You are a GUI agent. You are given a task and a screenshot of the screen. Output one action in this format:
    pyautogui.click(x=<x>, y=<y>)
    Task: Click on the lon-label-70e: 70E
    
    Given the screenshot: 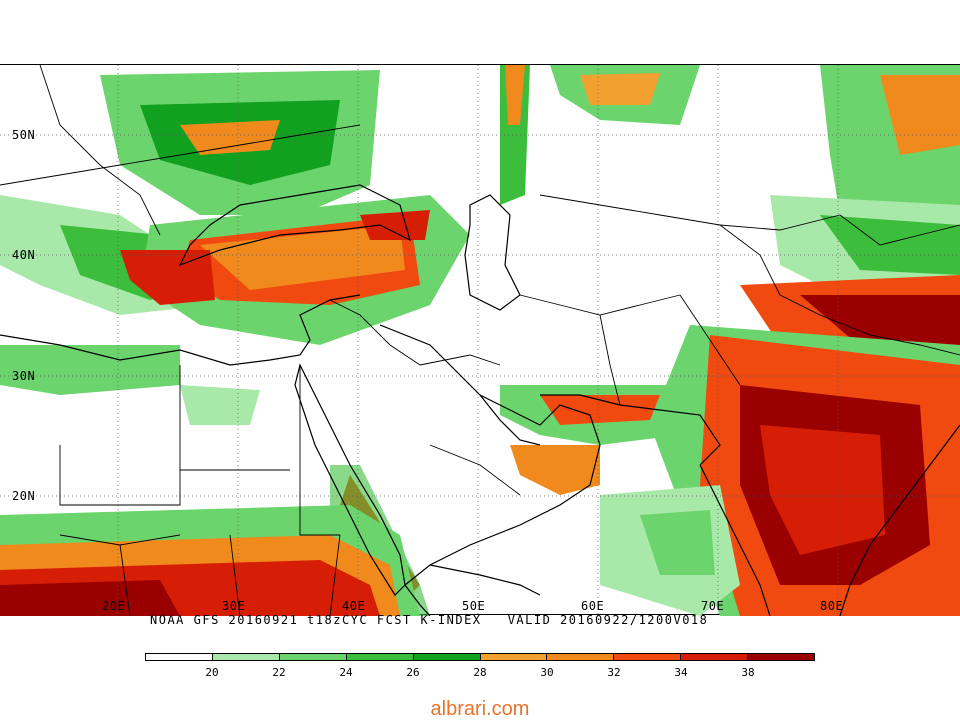 What is the action you would take?
    pyautogui.click(x=713, y=606)
    